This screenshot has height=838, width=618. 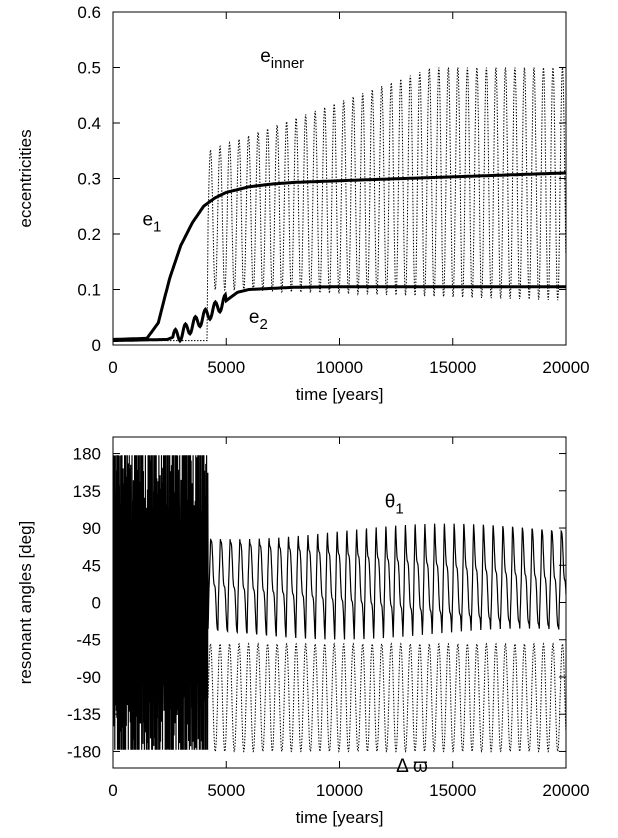 What do you see at coordinates (89, 123) in the screenshot?
I see `y-tick-label: 0.4` at bounding box center [89, 123].